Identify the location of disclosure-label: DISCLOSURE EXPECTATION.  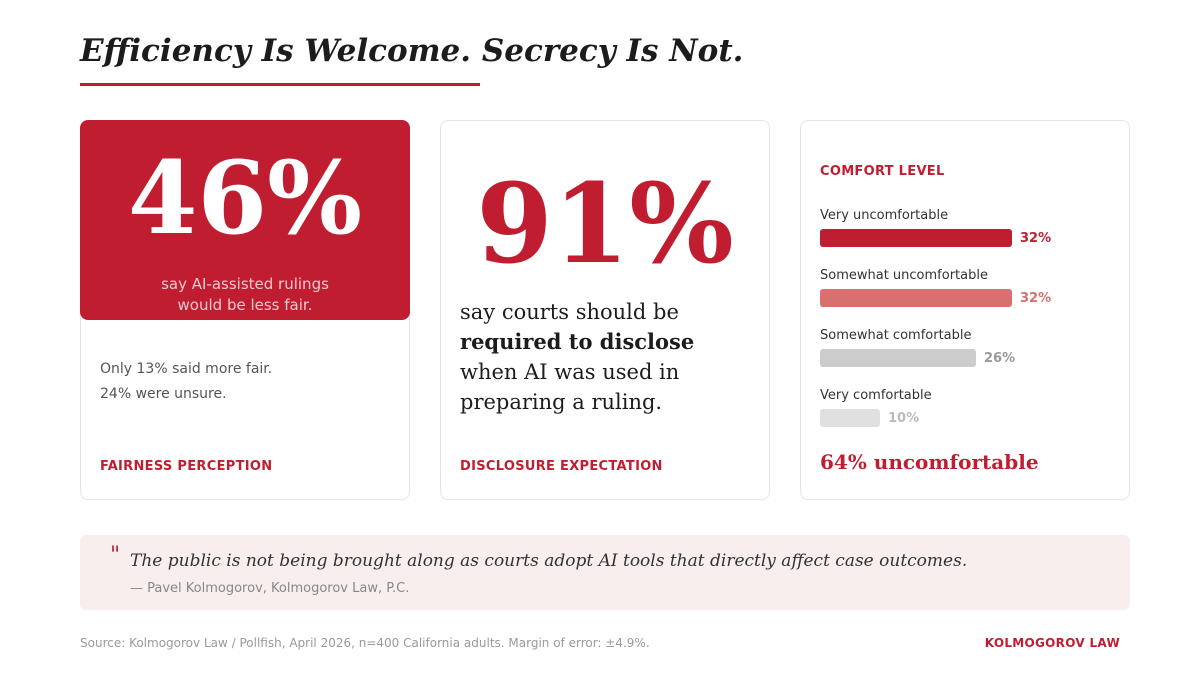
(561, 466).